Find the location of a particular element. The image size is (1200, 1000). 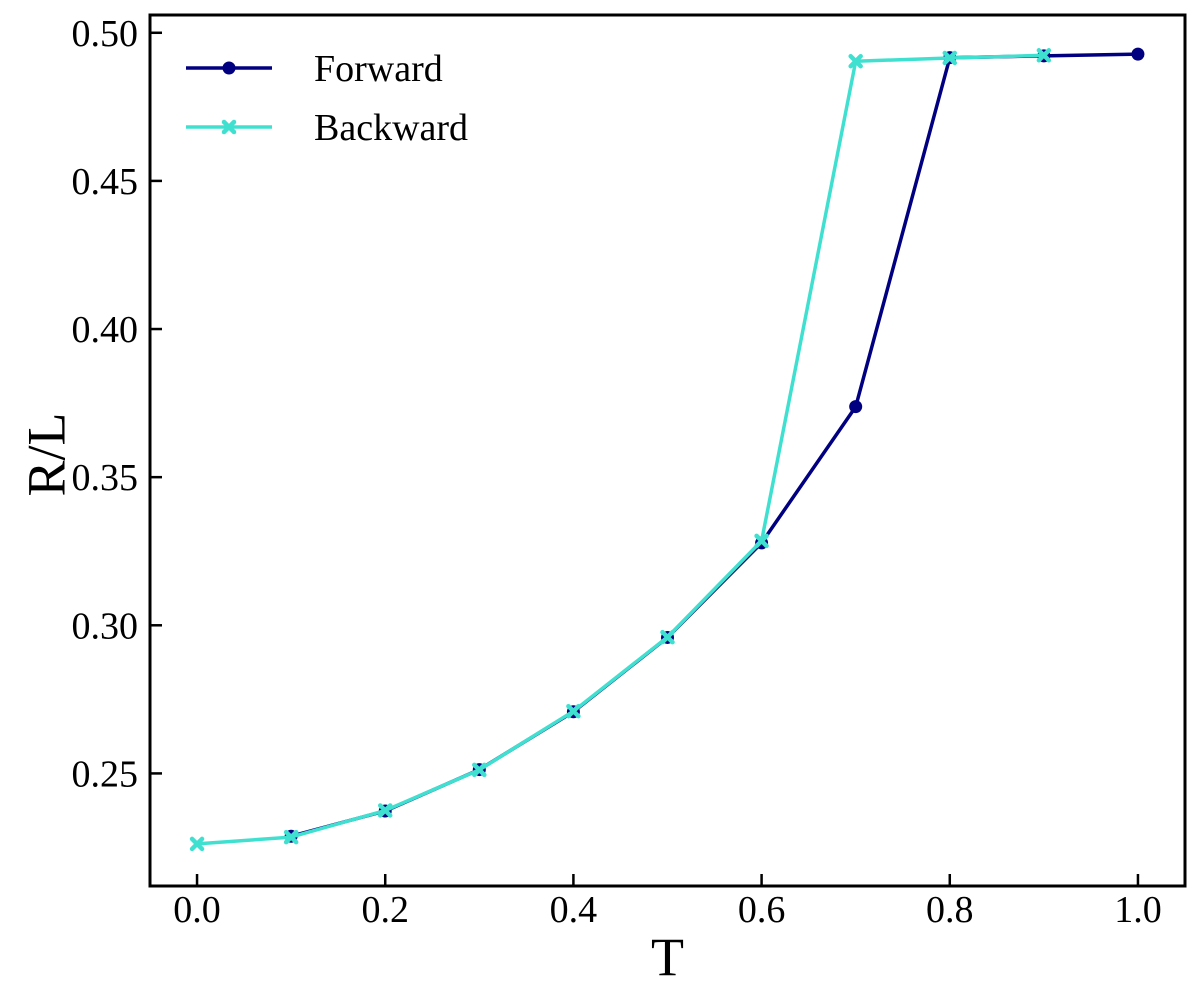

y-tick-label: 0.45 is located at coordinates (105, 182).